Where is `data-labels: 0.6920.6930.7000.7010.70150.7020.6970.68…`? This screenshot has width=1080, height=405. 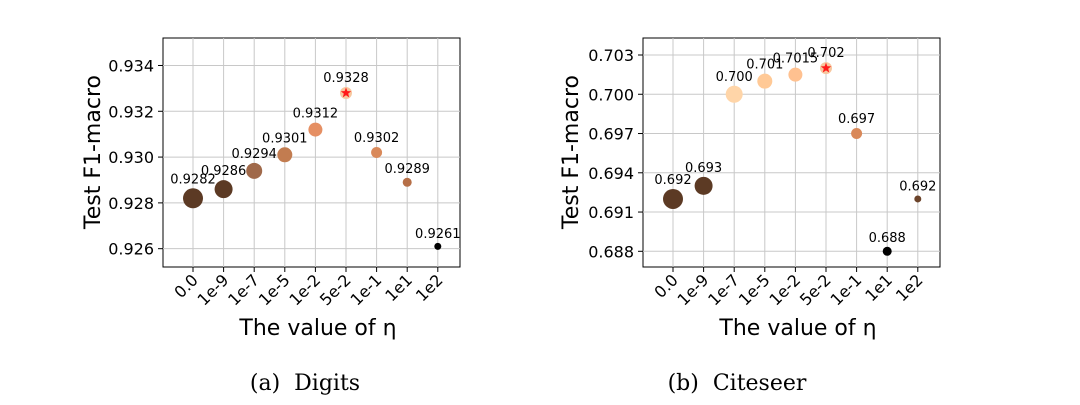
data-labels: 0.6920.6930.7000.7010.70150.7020.6970.68… is located at coordinates (795, 146).